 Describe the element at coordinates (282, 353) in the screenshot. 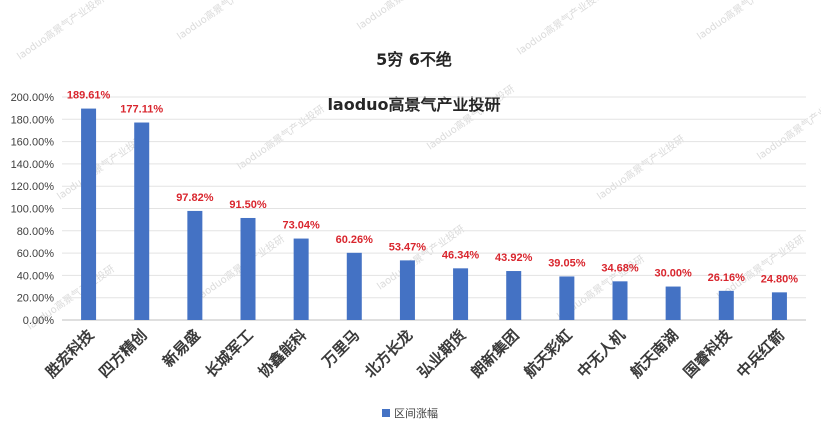

I see `x-tick-label: 协鑫能科` at that location.